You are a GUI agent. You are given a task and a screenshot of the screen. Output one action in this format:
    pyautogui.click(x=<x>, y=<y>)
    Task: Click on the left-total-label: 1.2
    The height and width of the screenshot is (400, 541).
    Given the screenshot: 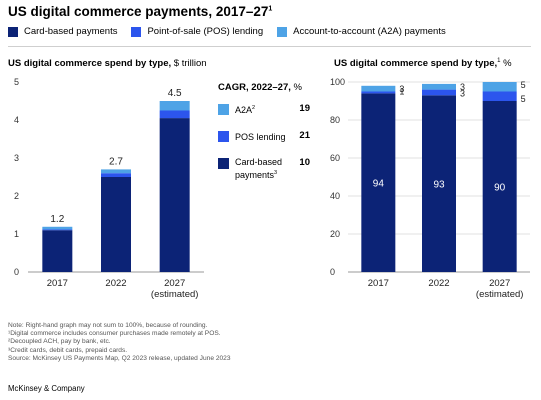 What is the action you would take?
    pyautogui.click(x=57, y=219)
    